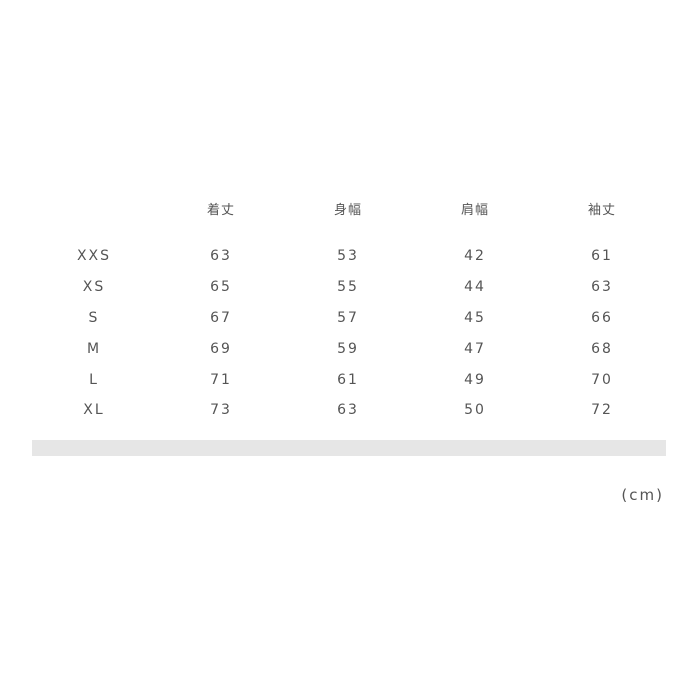 The height and width of the screenshot is (700, 700). Describe the element at coordinates (221, 410) in the screenshot. I see `table-cell: 73` at that location.